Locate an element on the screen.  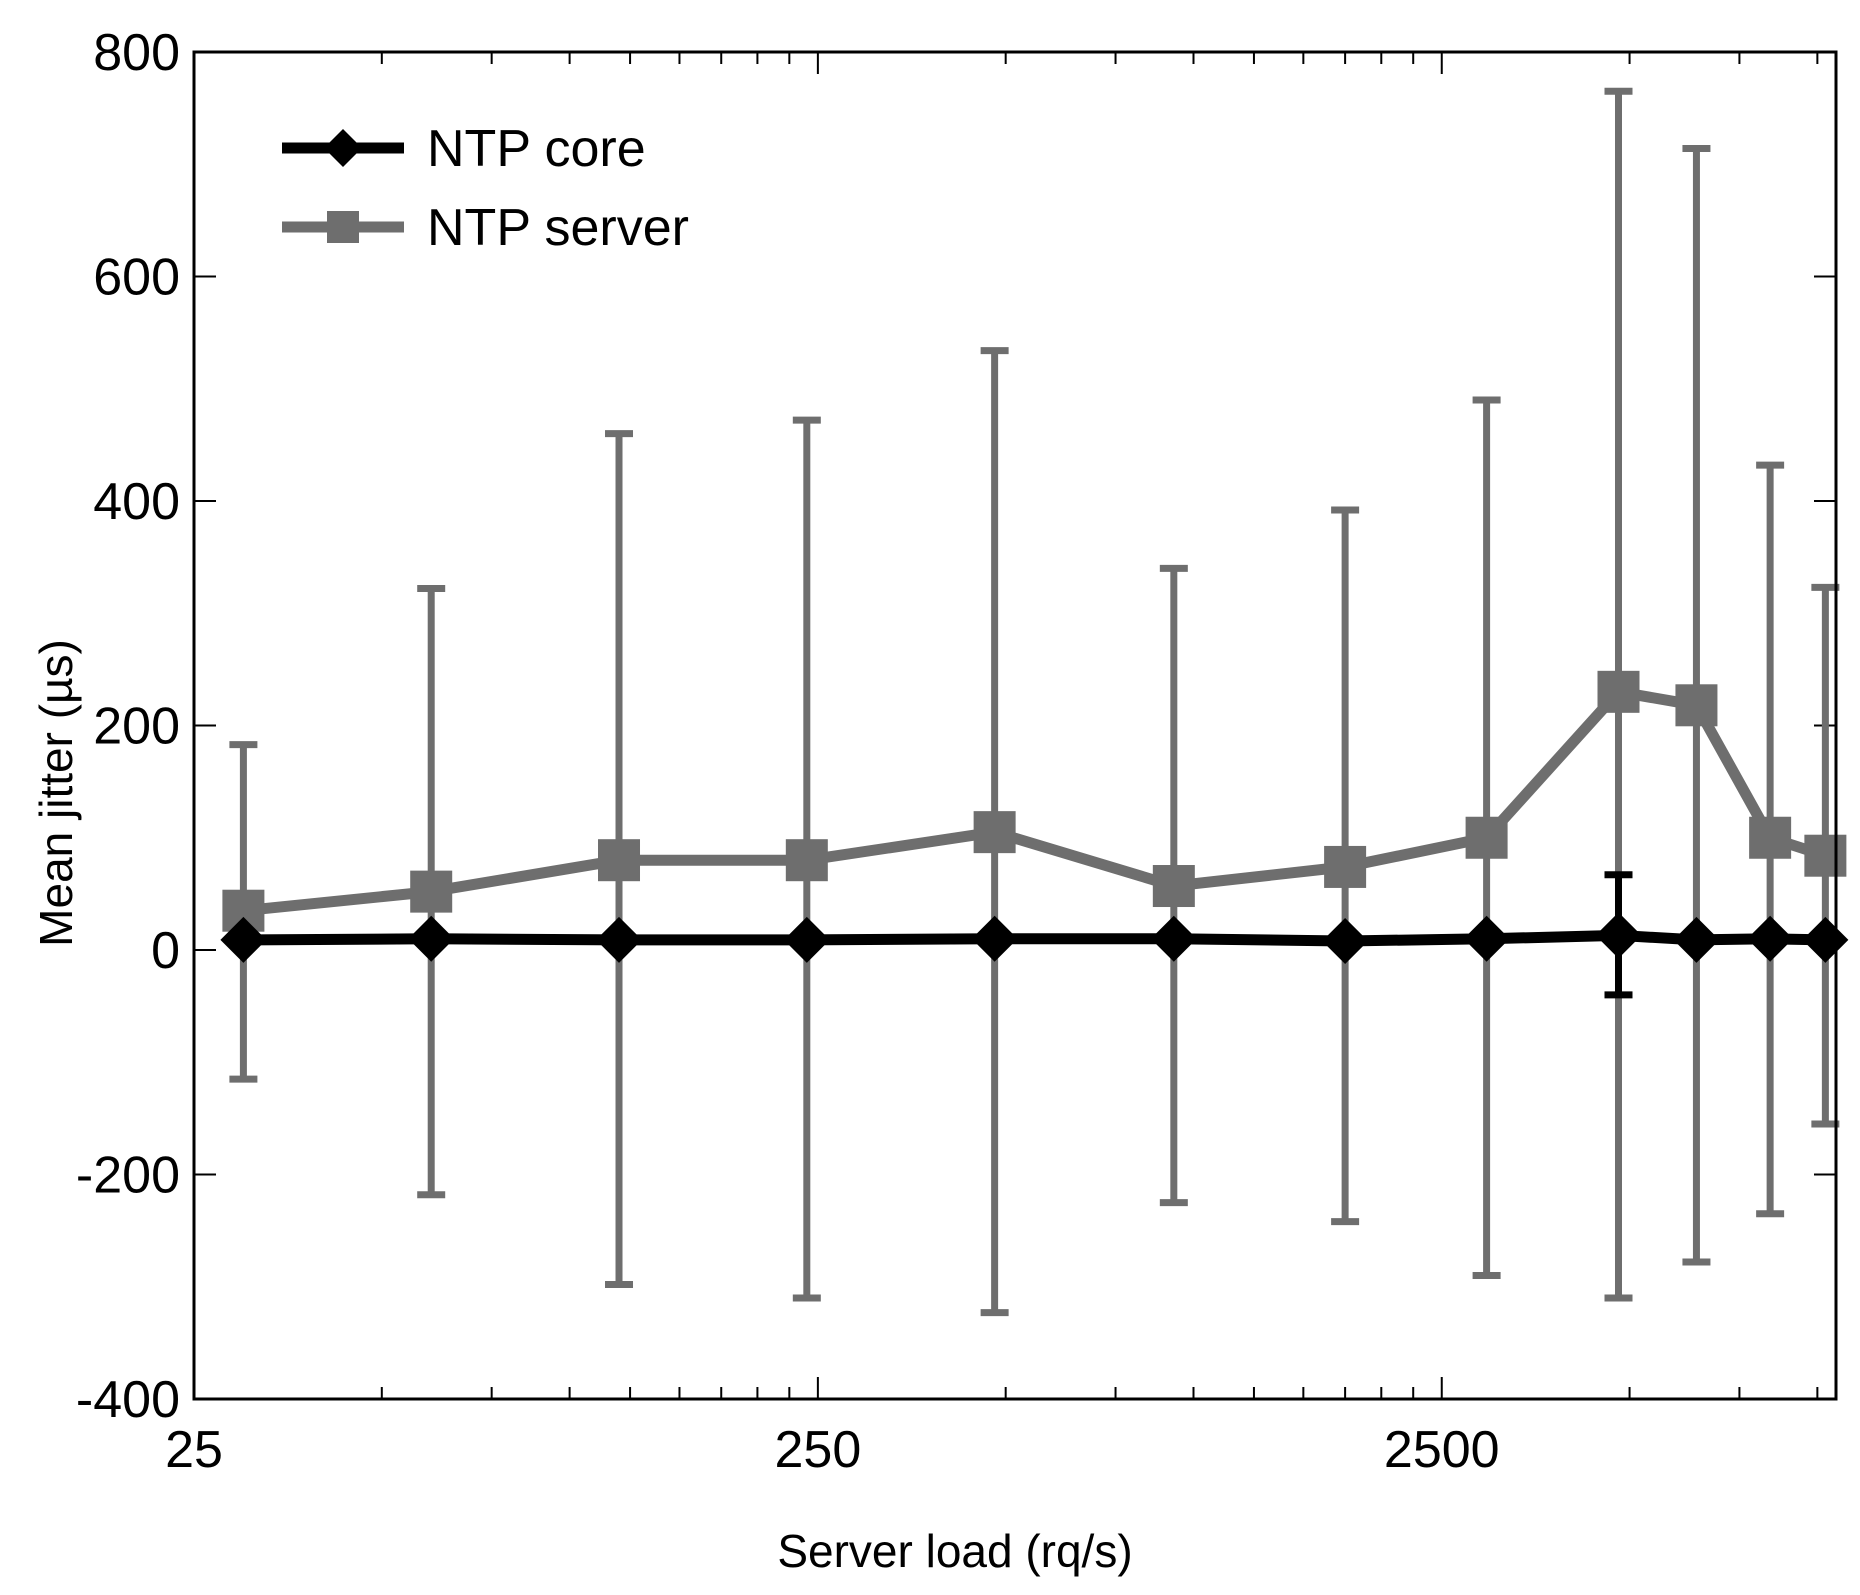
y-tick-label: -400 is located at coordinates (128, 1400).